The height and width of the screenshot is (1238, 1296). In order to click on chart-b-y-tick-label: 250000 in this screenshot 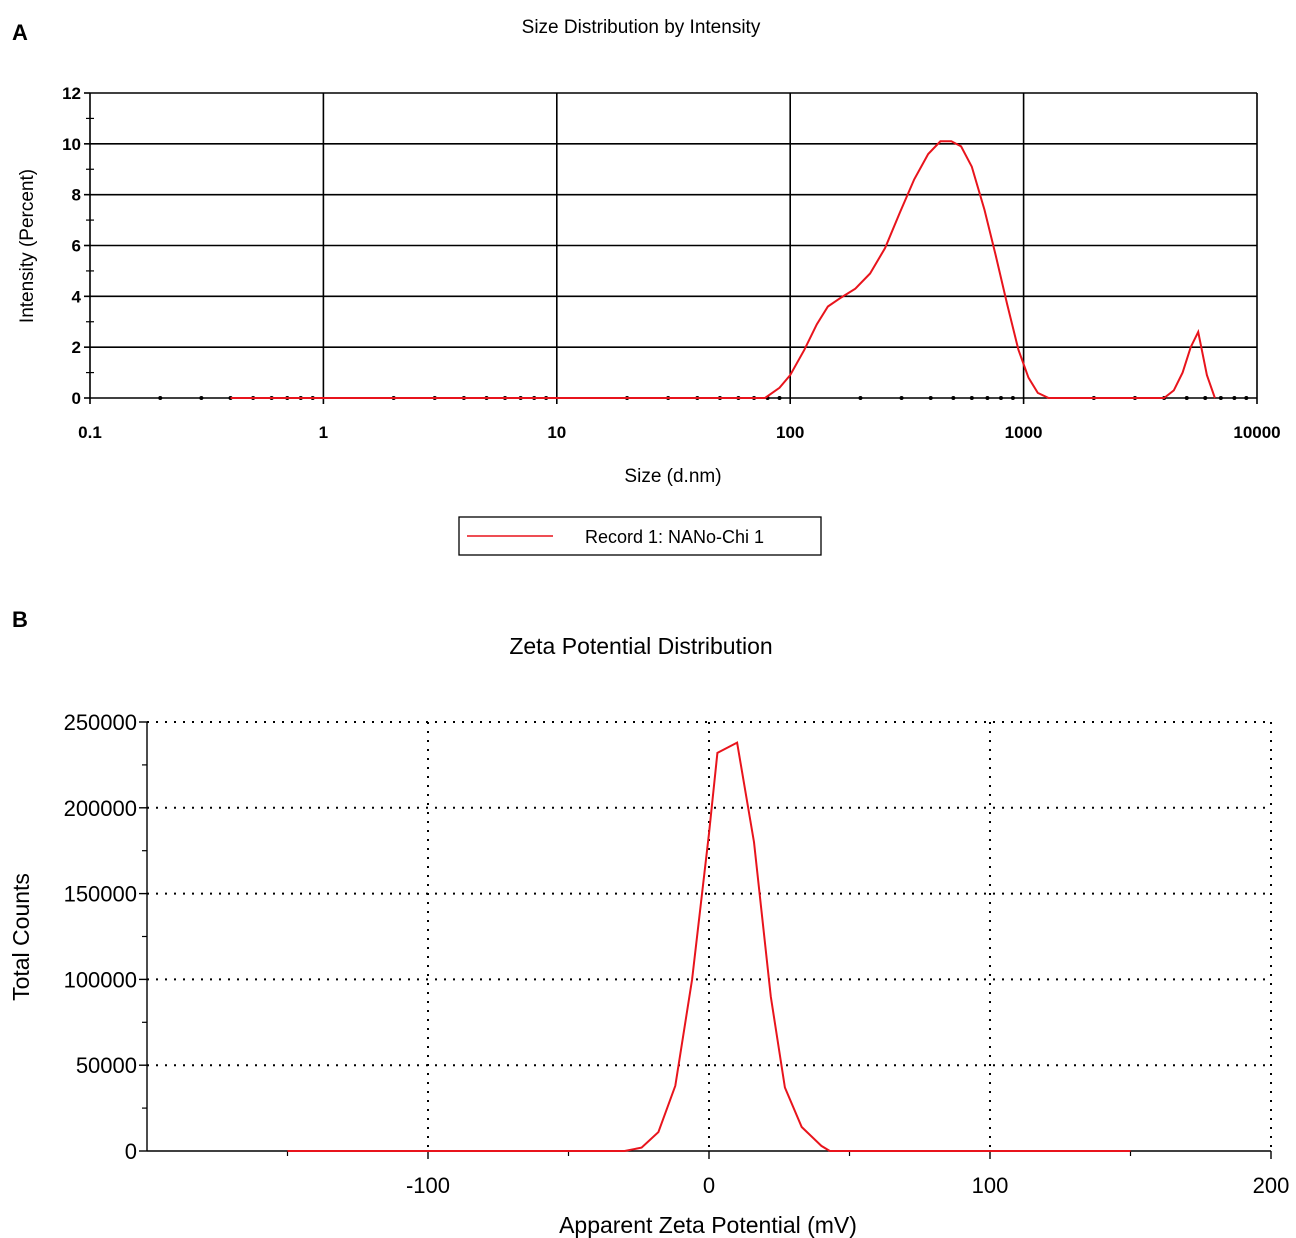, I will do `click(100, 722)`.